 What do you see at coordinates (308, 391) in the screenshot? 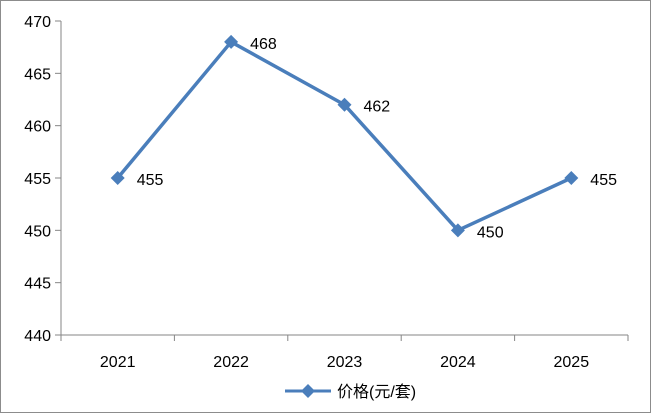
I see `legend-marker-diamond` at bounding box center [308, 391].